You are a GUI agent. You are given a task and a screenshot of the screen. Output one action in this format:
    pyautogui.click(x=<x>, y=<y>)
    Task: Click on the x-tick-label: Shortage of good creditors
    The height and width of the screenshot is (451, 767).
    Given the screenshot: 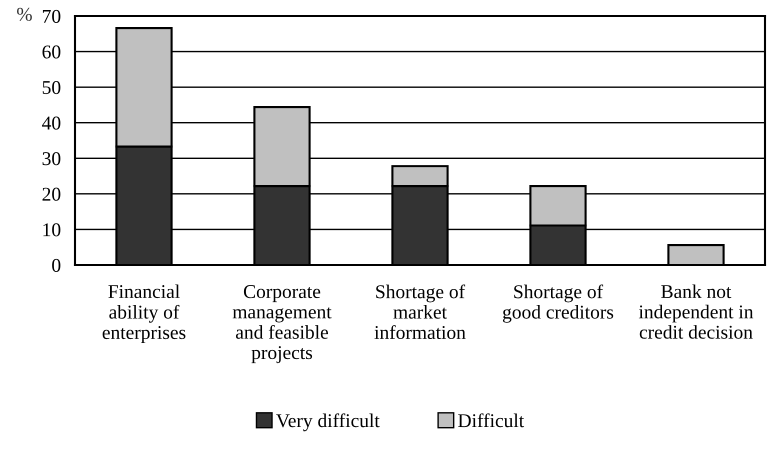 What is the action you would take?
    pyautogui.click(x=558, y=303)
    